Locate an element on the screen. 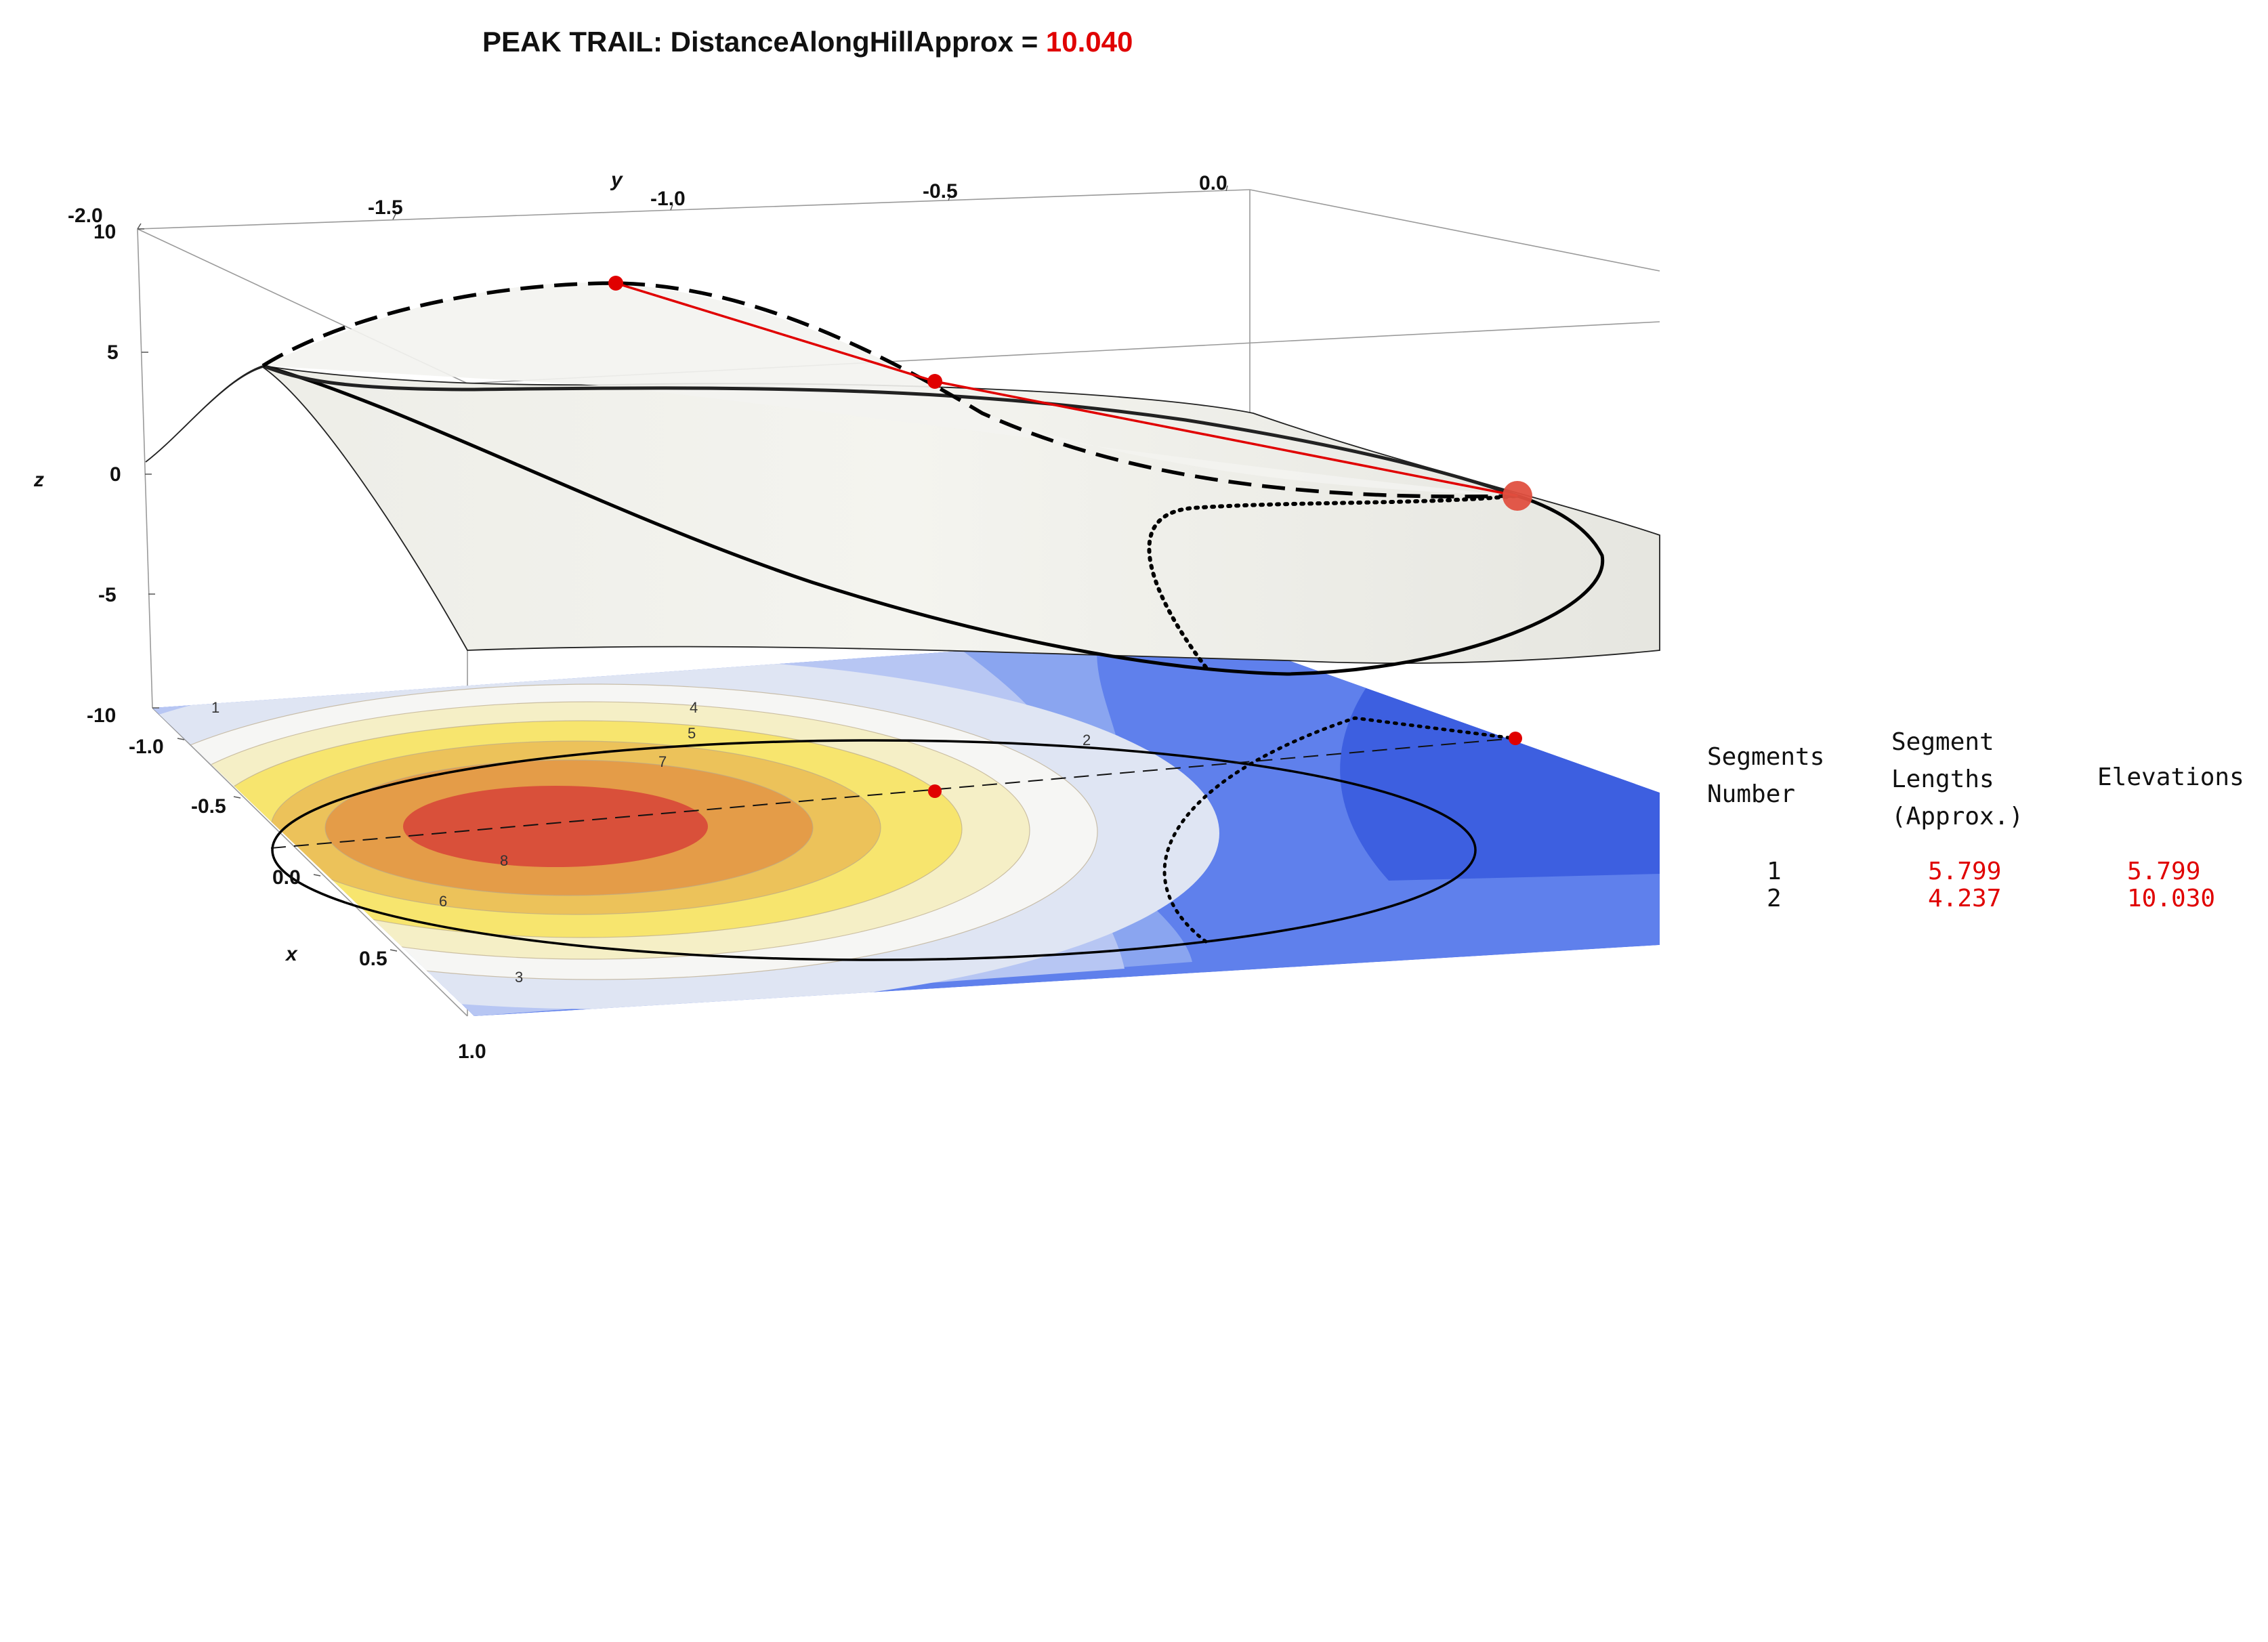 The image size is (2268, 1642). x-axis: -1.0 -0.5 0.0 0.5 1.0 x is located at coordinates (307, 899).